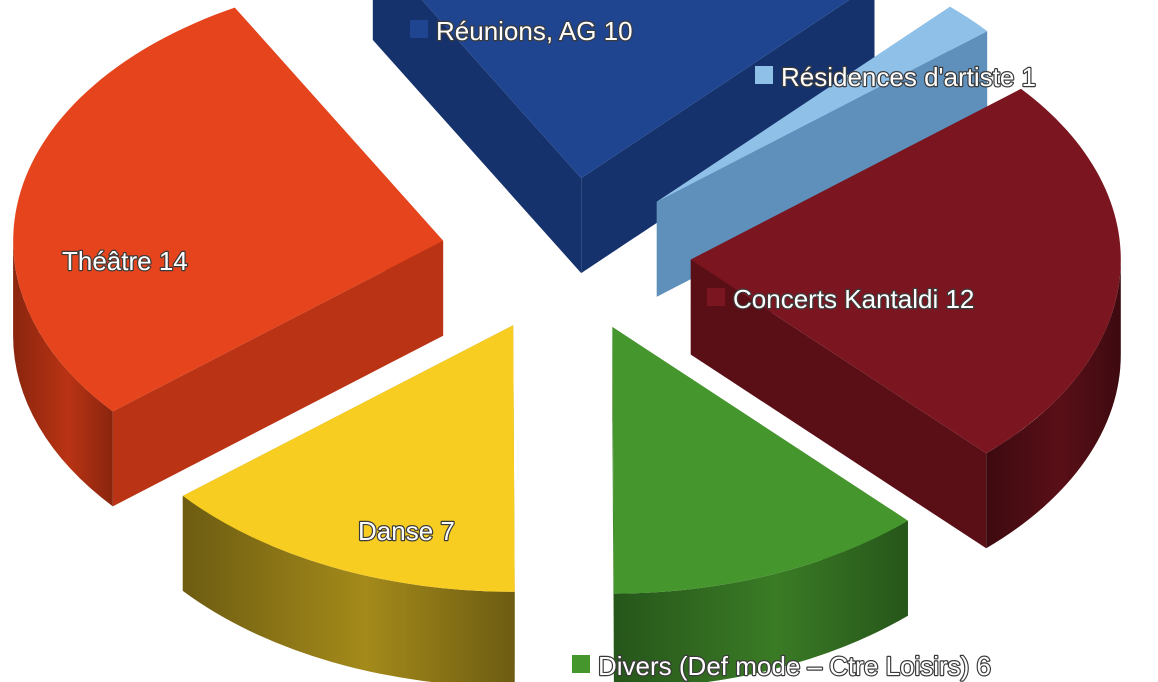 This screenshot has width=1158, height=682. I want to click on slice-r-unions-ag, so click(636, 89).